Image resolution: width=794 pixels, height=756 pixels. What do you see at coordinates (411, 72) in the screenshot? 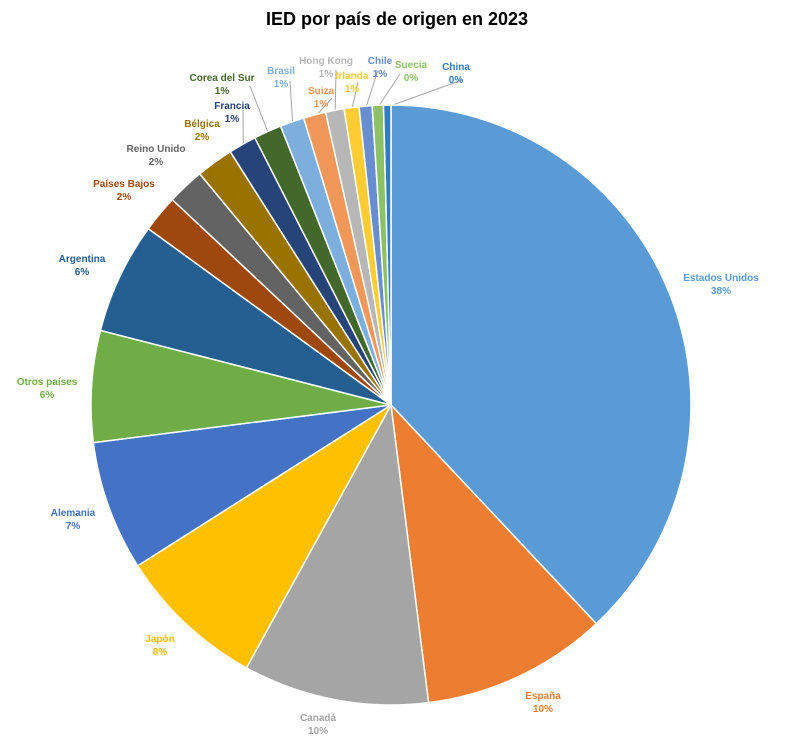
I see `data-label-suecia: Suecia 0%` at bounding box center [411, 72].